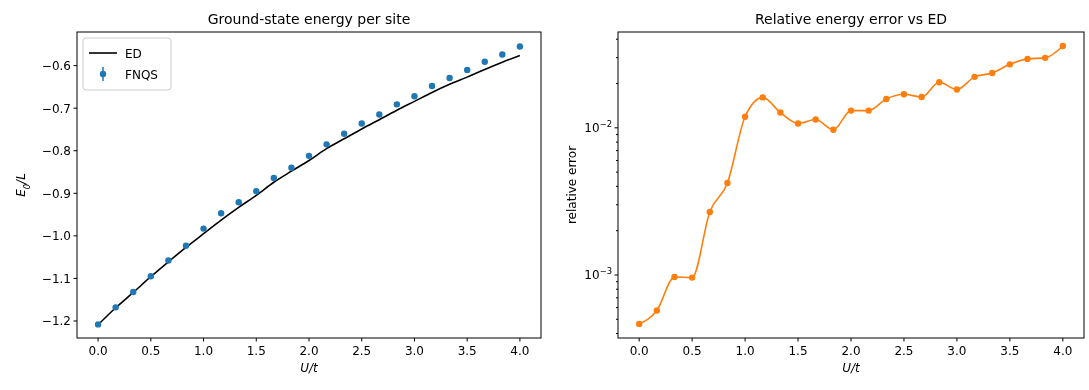 This screenshot has height=390, width=1089. I want to click on y-tick-label: 10$^{−3}$, so click(598, 274).